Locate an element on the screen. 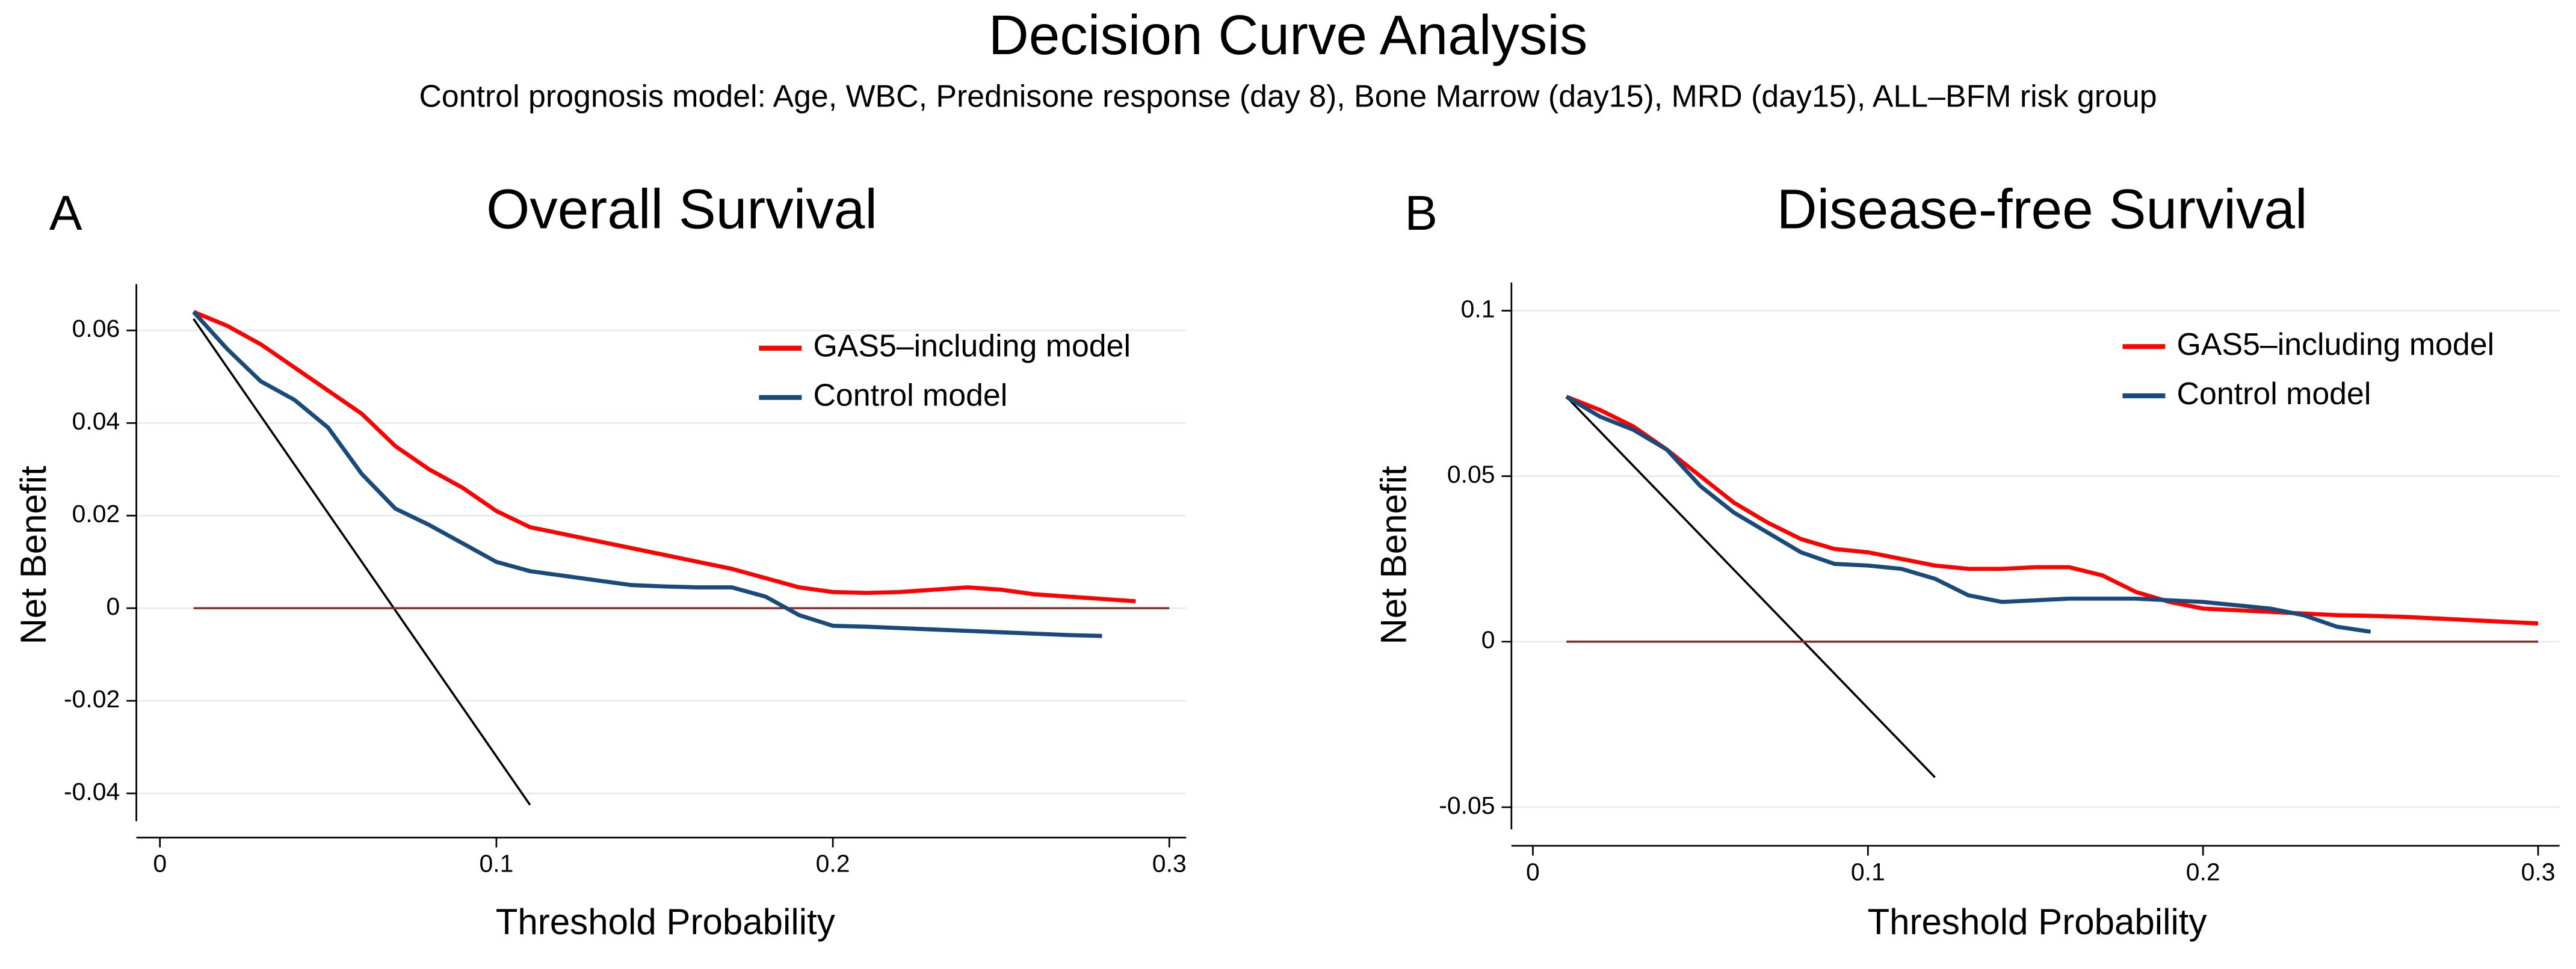 This screenshot has height=969, width=2576. y-tick-label: -0.02 is located at coordinates (92, 699).